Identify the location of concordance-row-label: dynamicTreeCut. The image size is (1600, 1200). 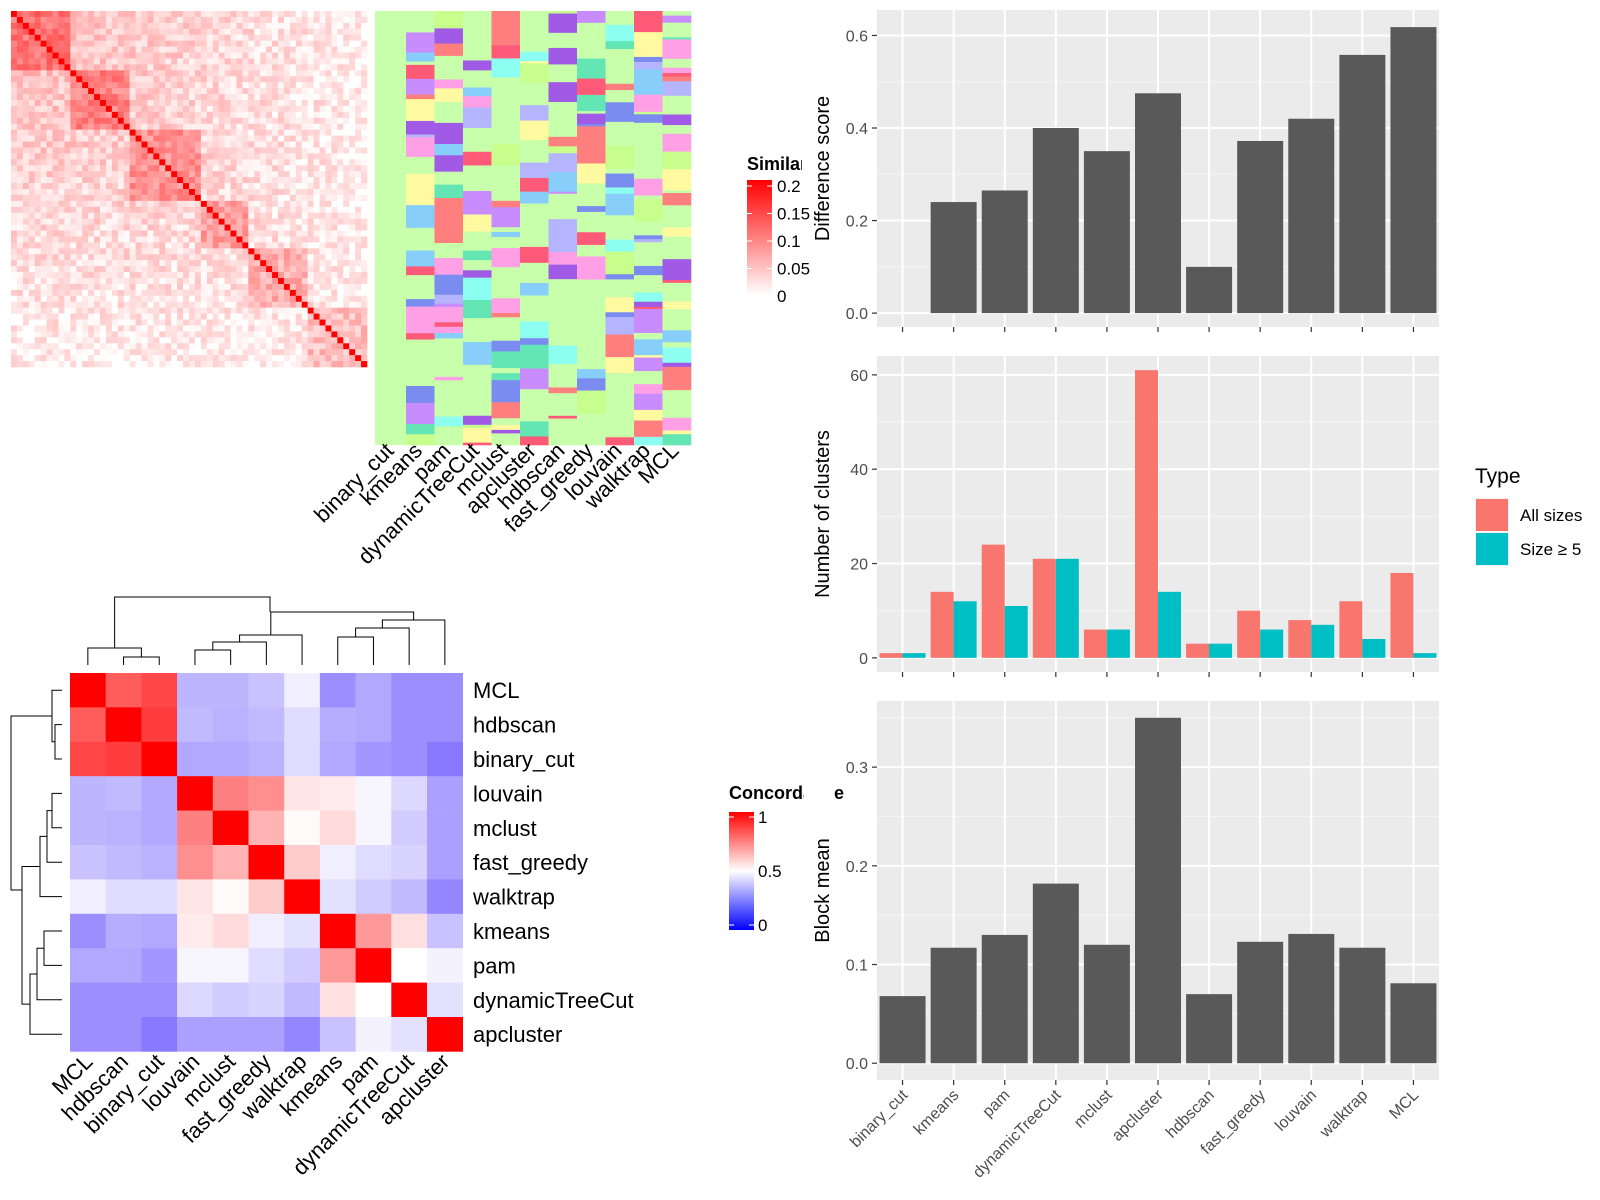
(553, 1000).